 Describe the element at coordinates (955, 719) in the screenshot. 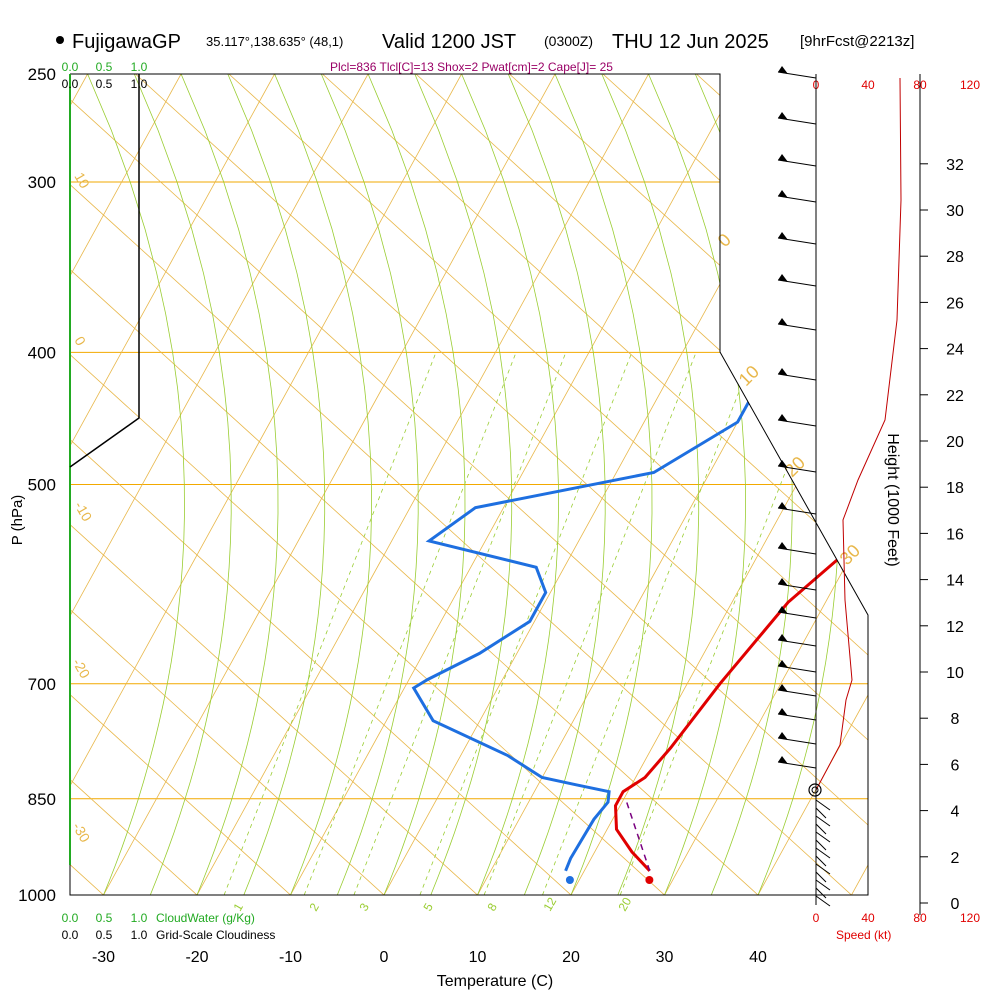

I see `height-tick-label: 8` at that location.